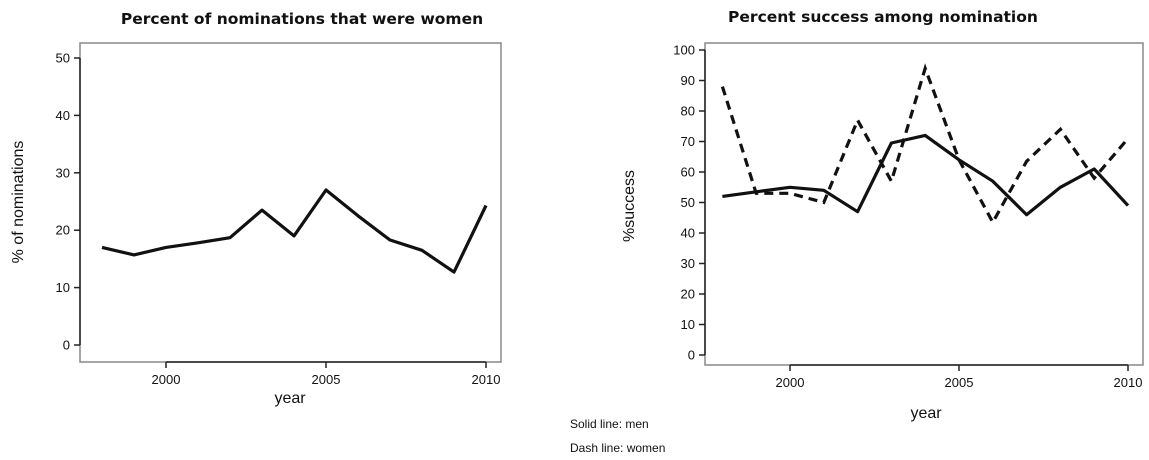 The image size is (1149, 460). Describe the element at coordinates (684, 50) in the screenshot. I see `y-tick-label: 100` at that location.